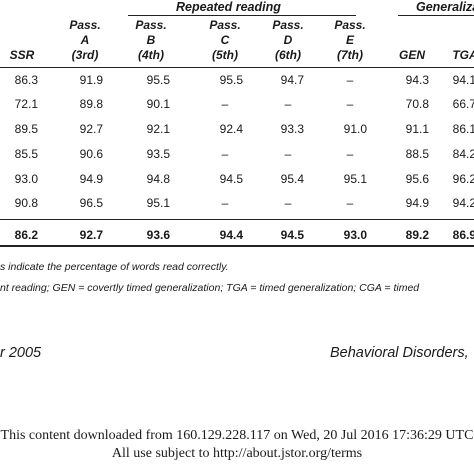 This screenshot has width=474, height=474. I want to click on table-cell-gen: 94.3, so click(417, 80).